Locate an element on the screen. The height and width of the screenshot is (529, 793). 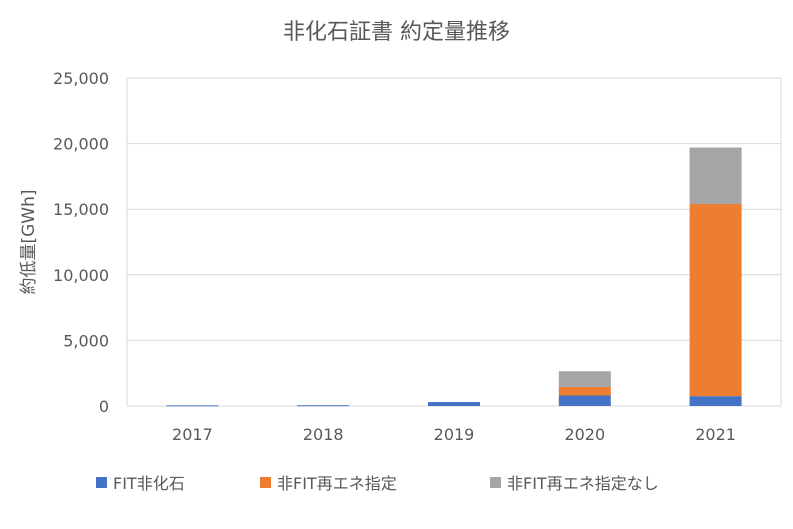
legend-swatch-nonfit-undesignated is located at coordinates (495, 482).